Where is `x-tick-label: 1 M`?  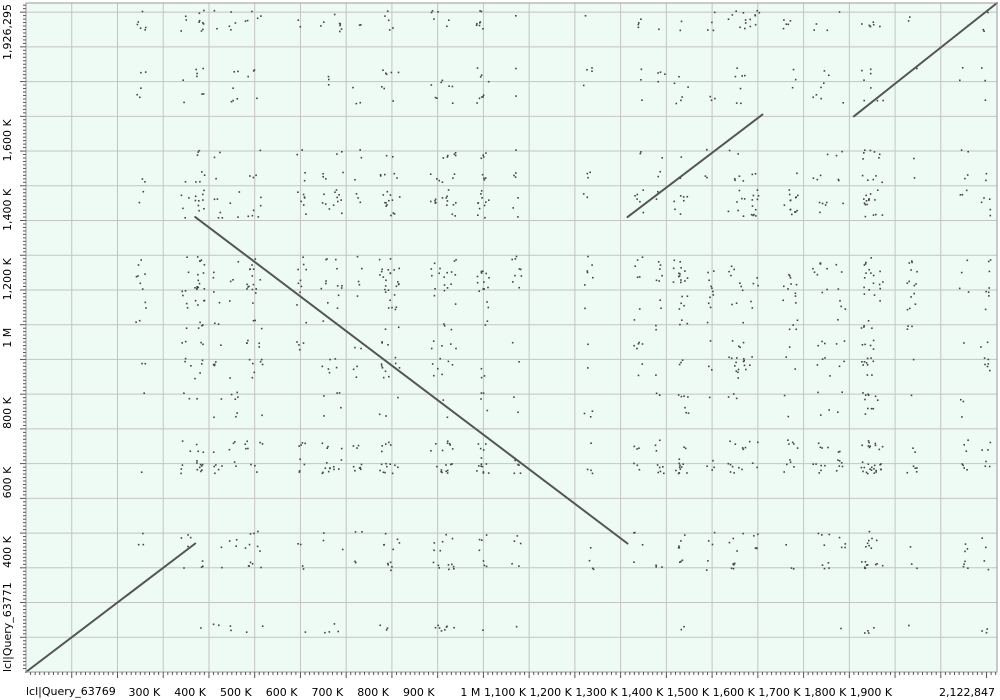 x-tick-label: 1 M is located at coordinates (470, 692).